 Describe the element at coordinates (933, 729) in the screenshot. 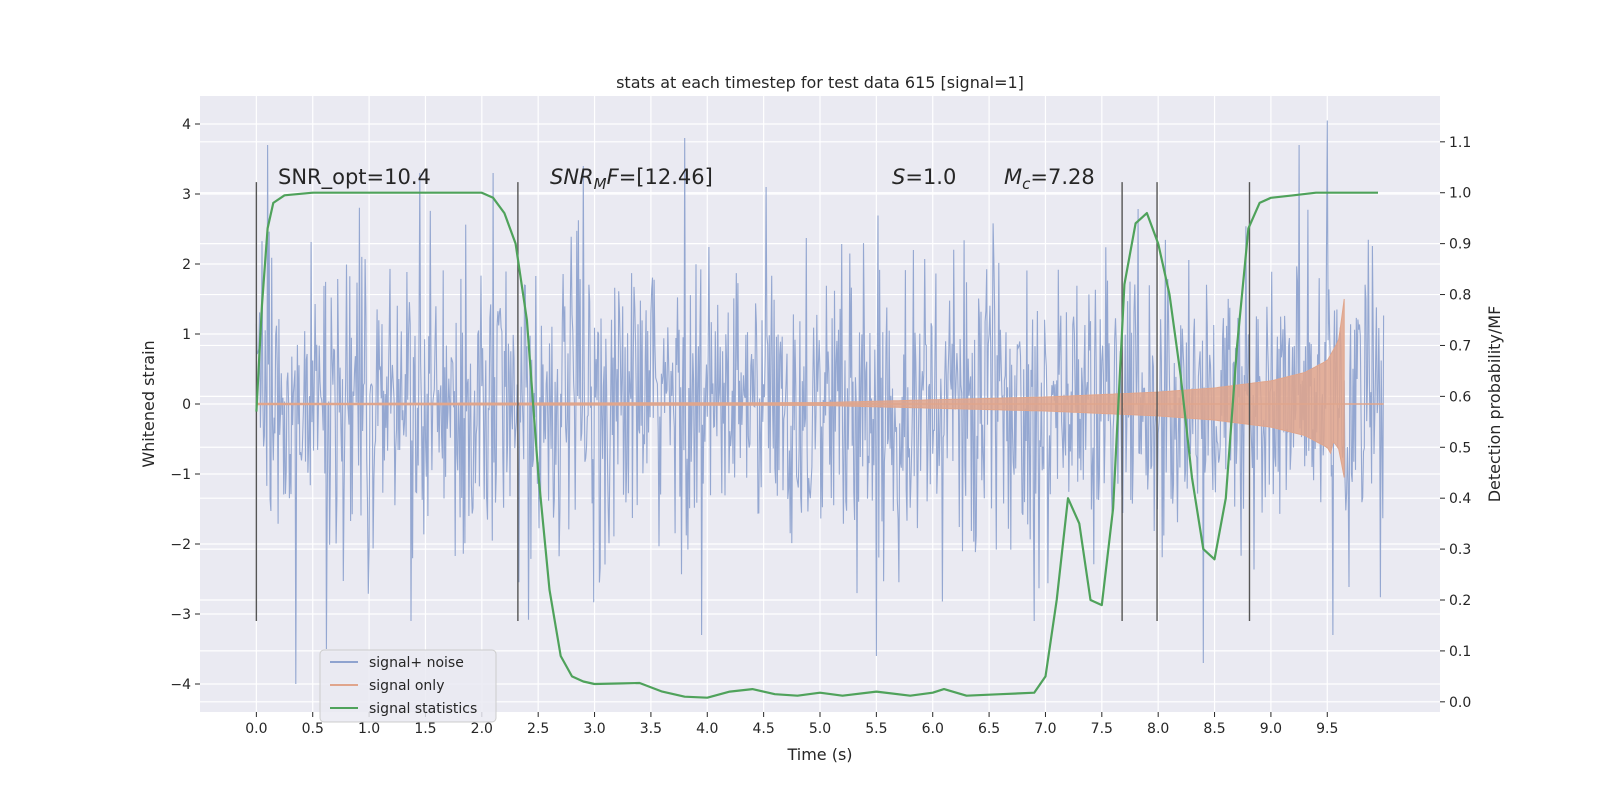

I see `x-tick-label: 6.0` at that location.